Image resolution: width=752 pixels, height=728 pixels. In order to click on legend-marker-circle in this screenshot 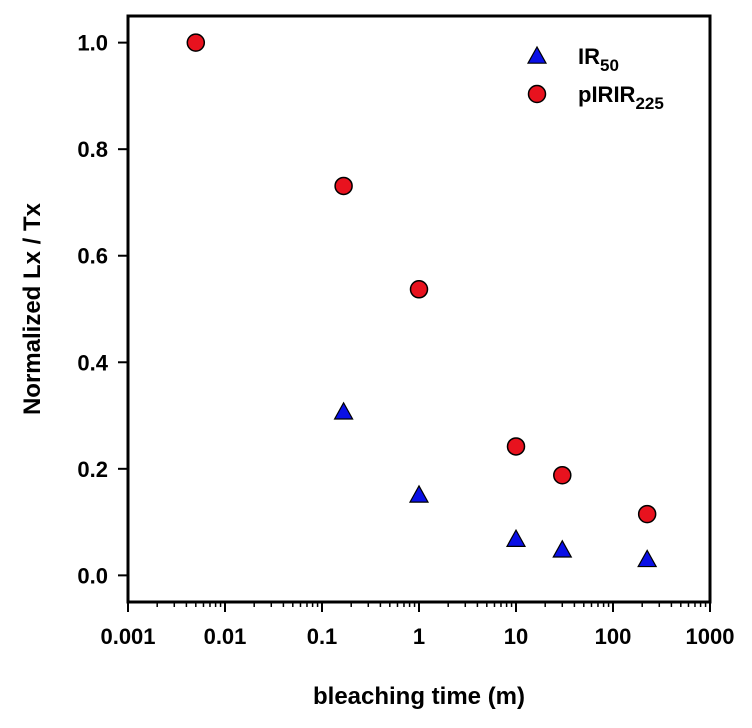, I will do `click(537, 94)`.